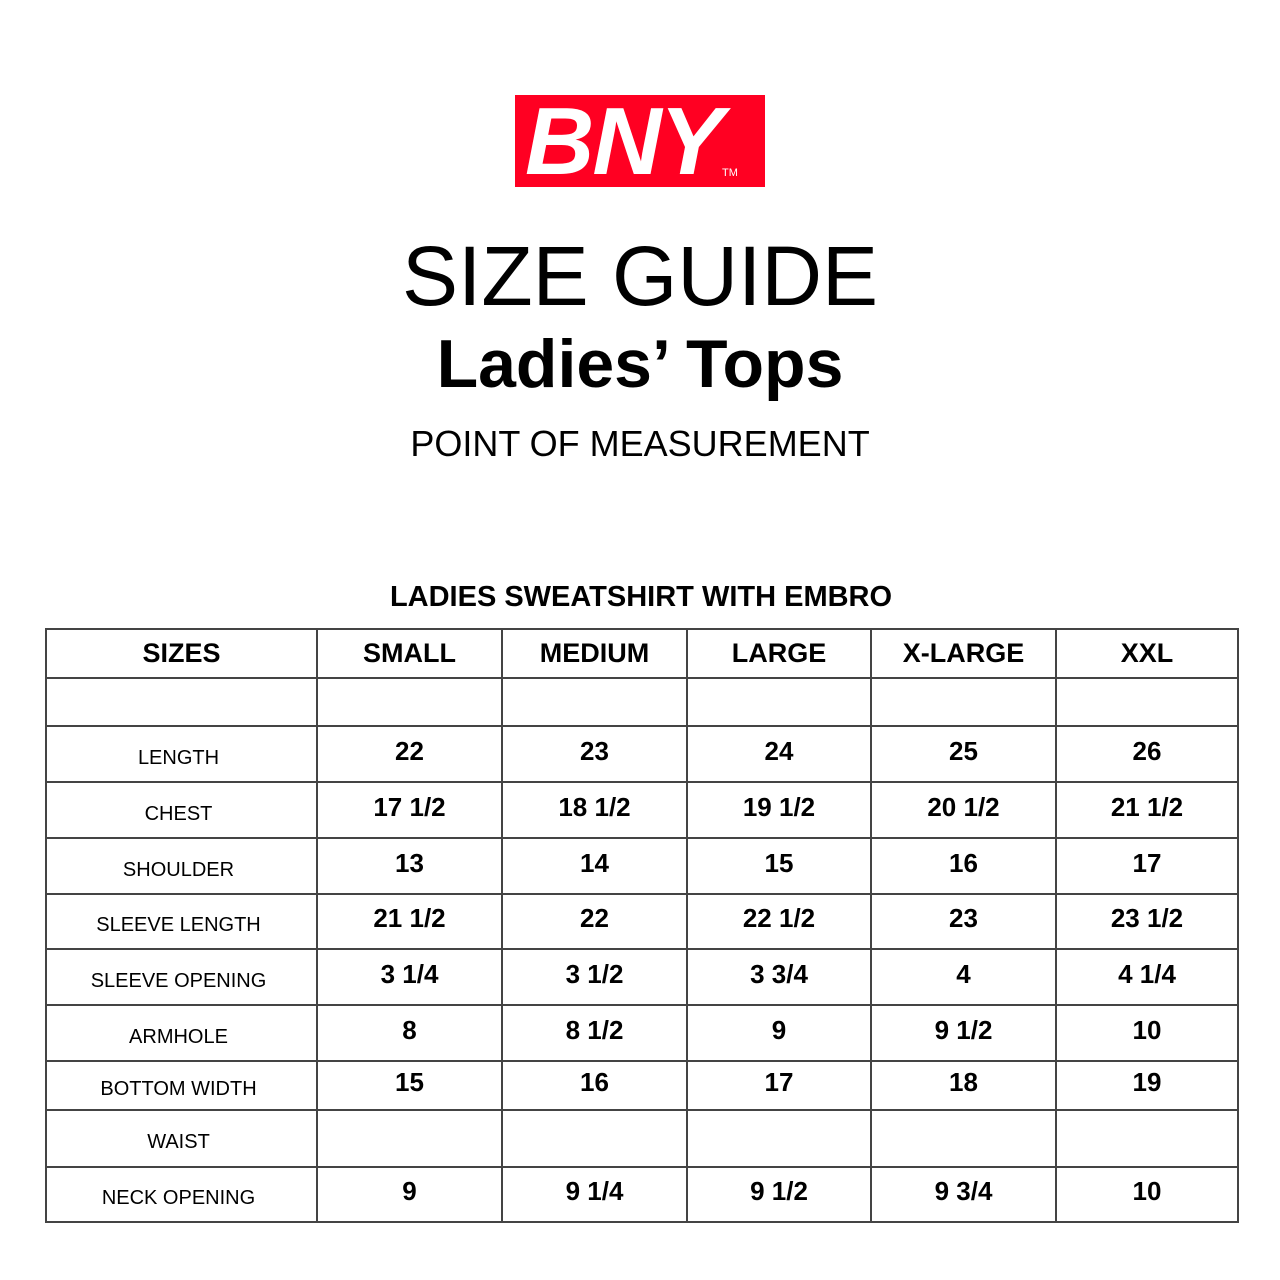  Describe the element at coordinates (181, 810) in the screenshot. I see `measurement-label: CHEST` at that location.